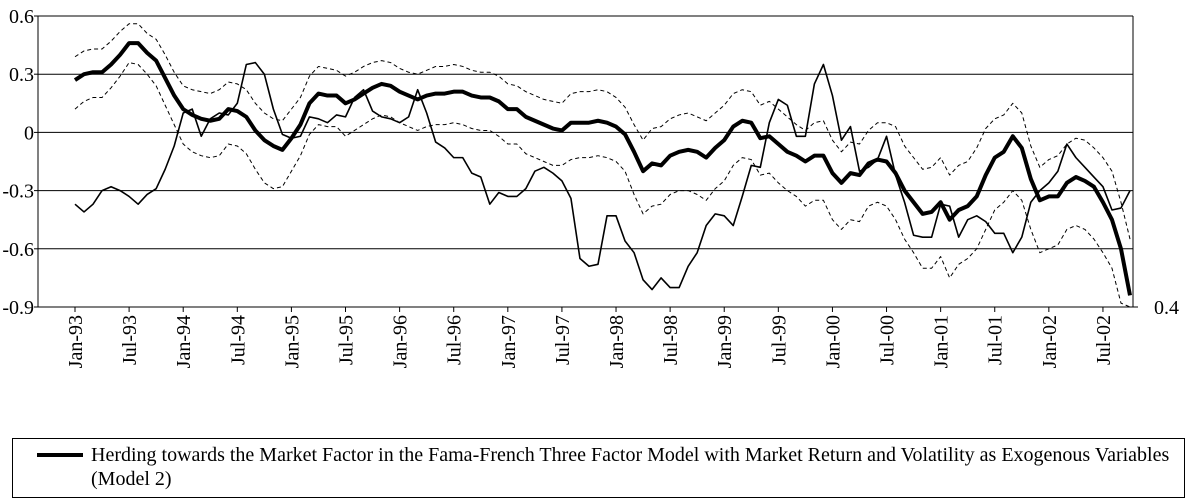  What do you see at coordinates (401, 341) in the screenshot?
I see `x-tick-label: Jan-96` at bounding box center [401, 341].